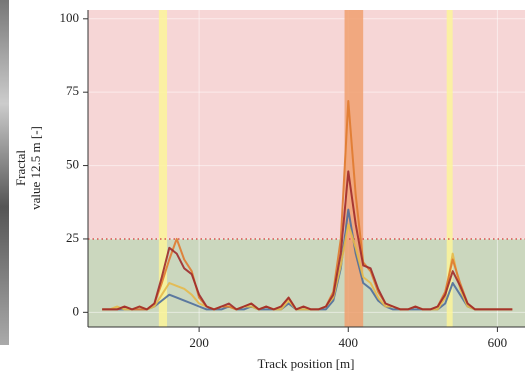 Image resolution: width=525 pixels, height=380 pixels. Describe the element at coordinates (70, 17) in the screenshot. I see `y-tick-label: 100` at that location.